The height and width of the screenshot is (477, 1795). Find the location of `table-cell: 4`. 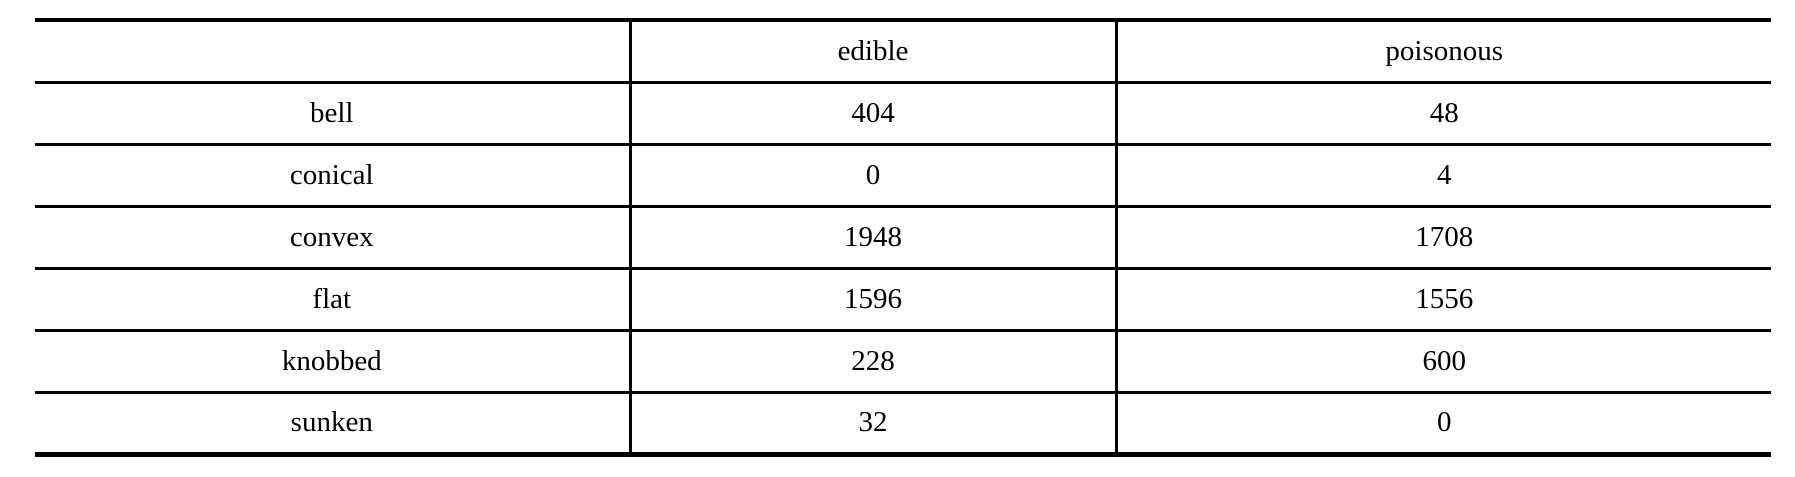

table-cell: 4 is located at coordinates (1442, 174).